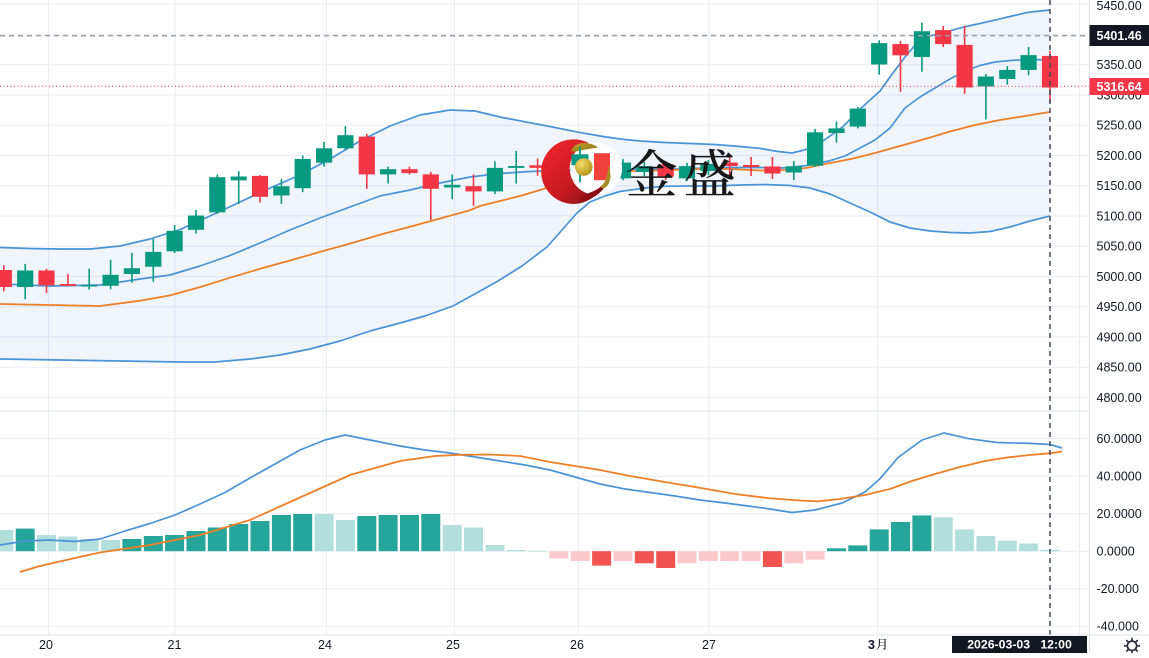 This screenshot has width=1149, height=658. What do you see at coordinates (1019, 645) in the screenshot?
I see `svg-text: 2026-03-03 12:00` at bounding box center [1019, 645].